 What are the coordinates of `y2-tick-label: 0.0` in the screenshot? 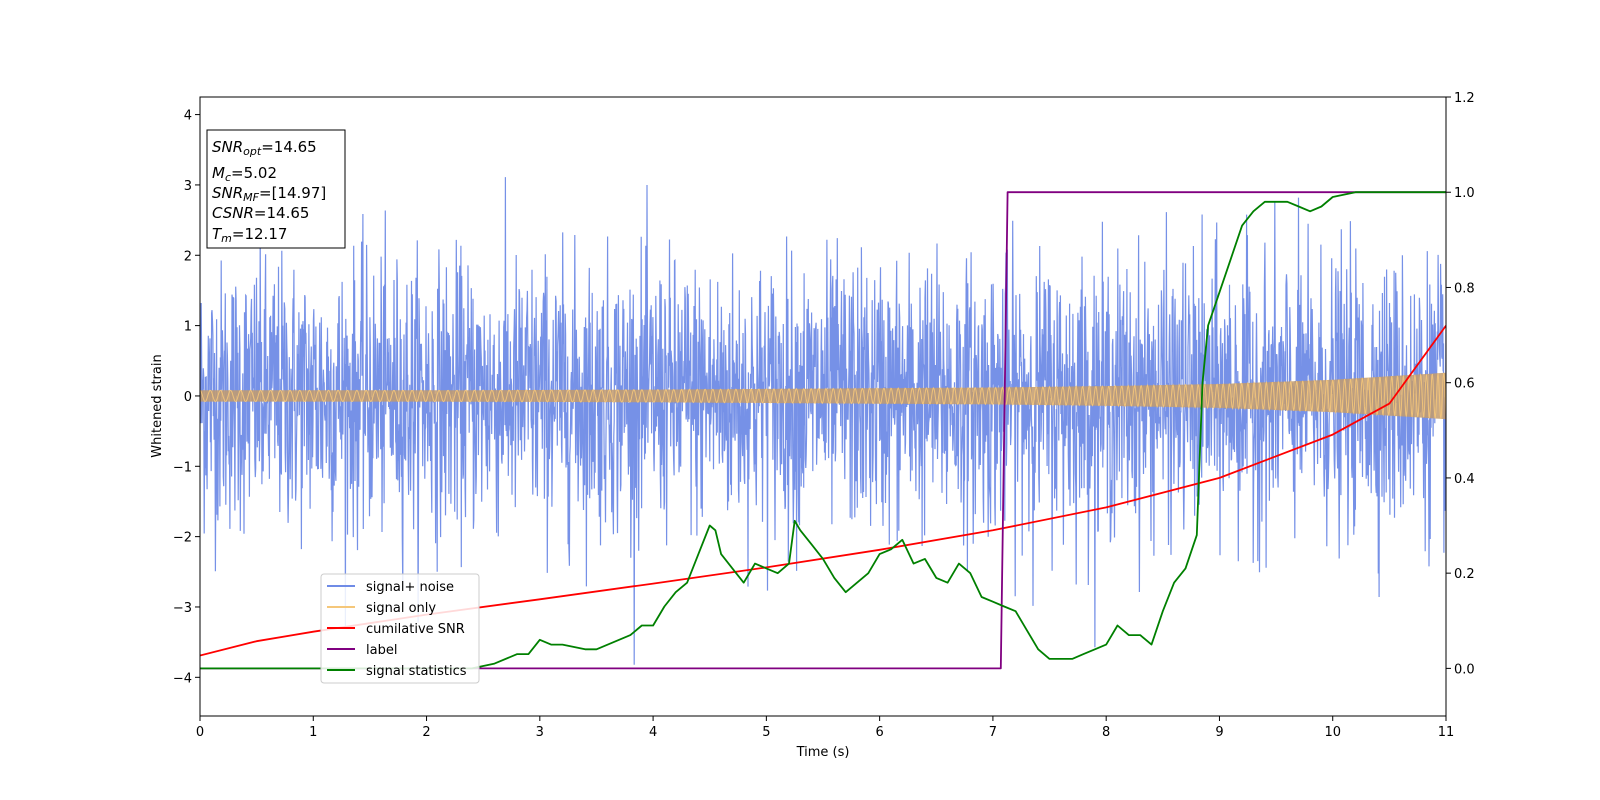 It's located at (1464, 669).